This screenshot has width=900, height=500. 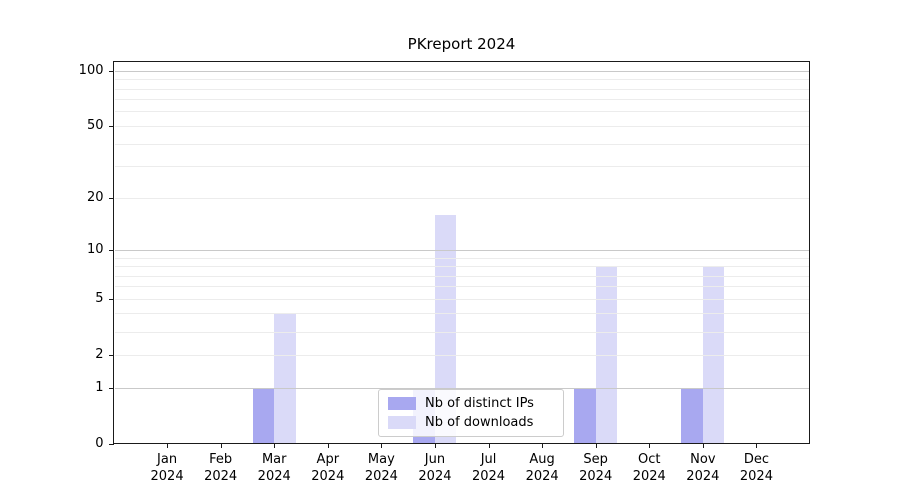 What do you see at coordinates (274, 467) in the screenshot?
I see `x-tick-label: Mar 2024` at bounding box center [274, 467].